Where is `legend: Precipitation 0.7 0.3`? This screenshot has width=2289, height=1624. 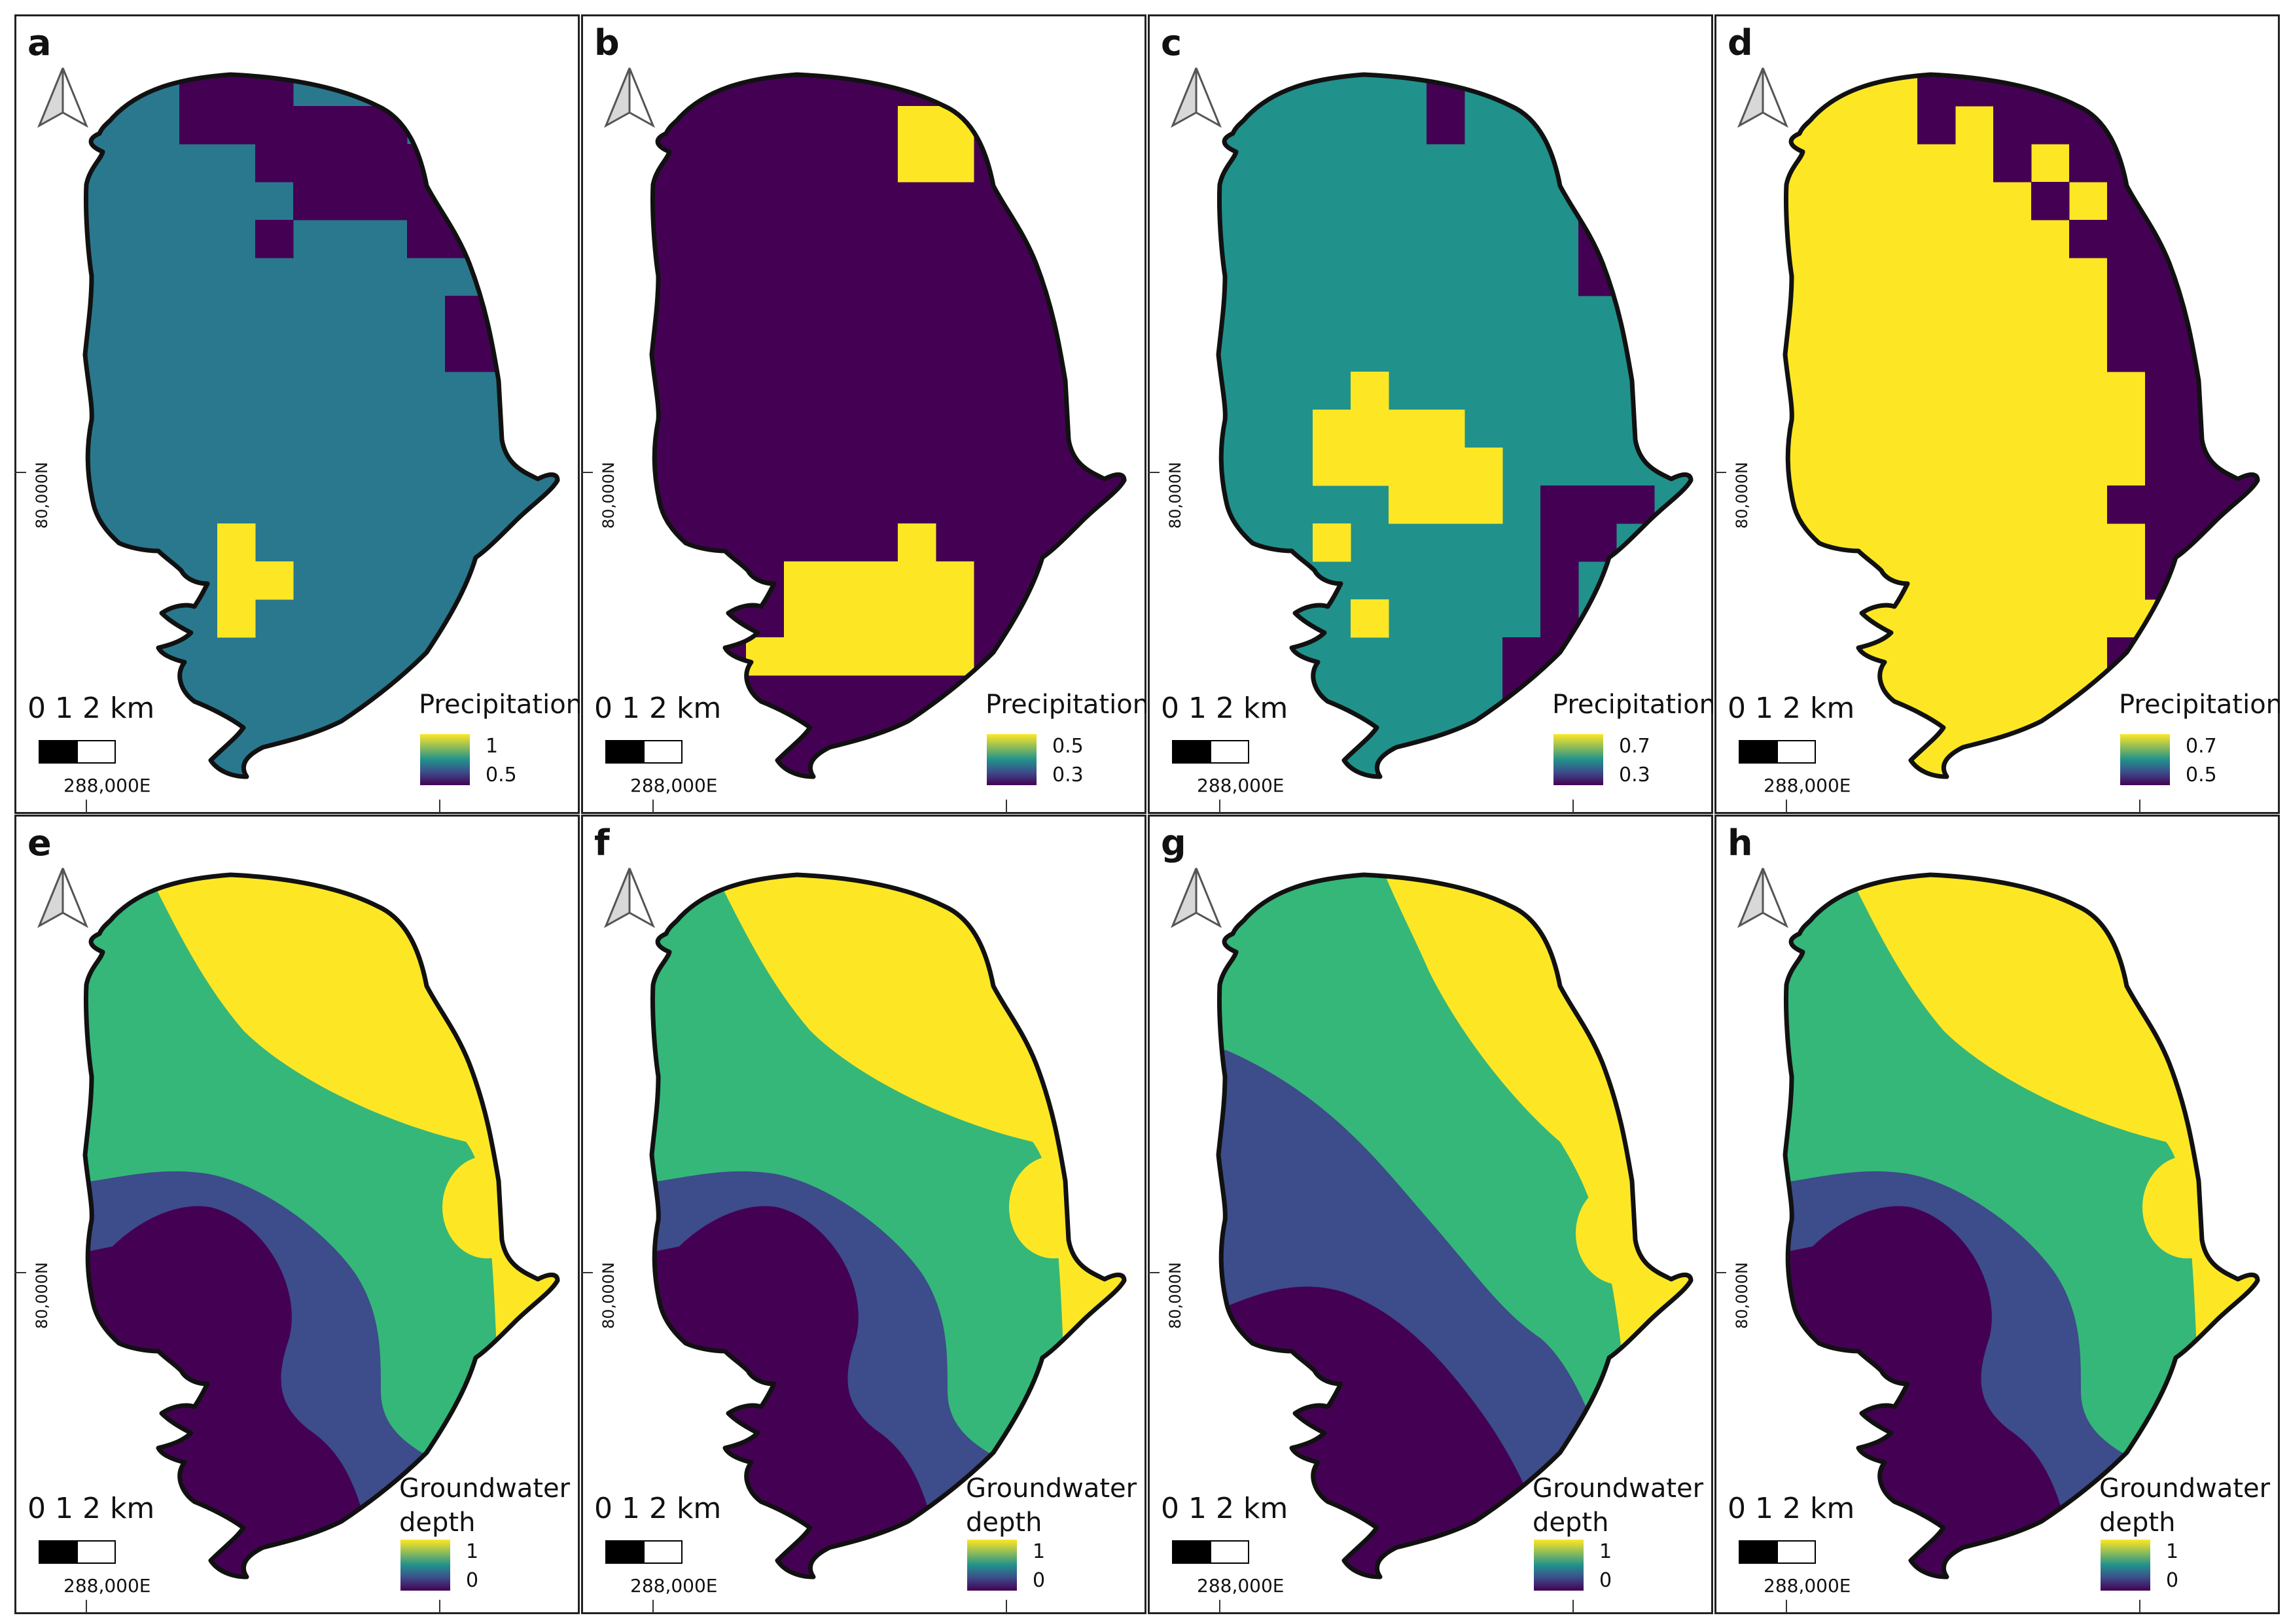 legend: Precipitation 0.7 0.3 is located at coordinates (1632, 738).